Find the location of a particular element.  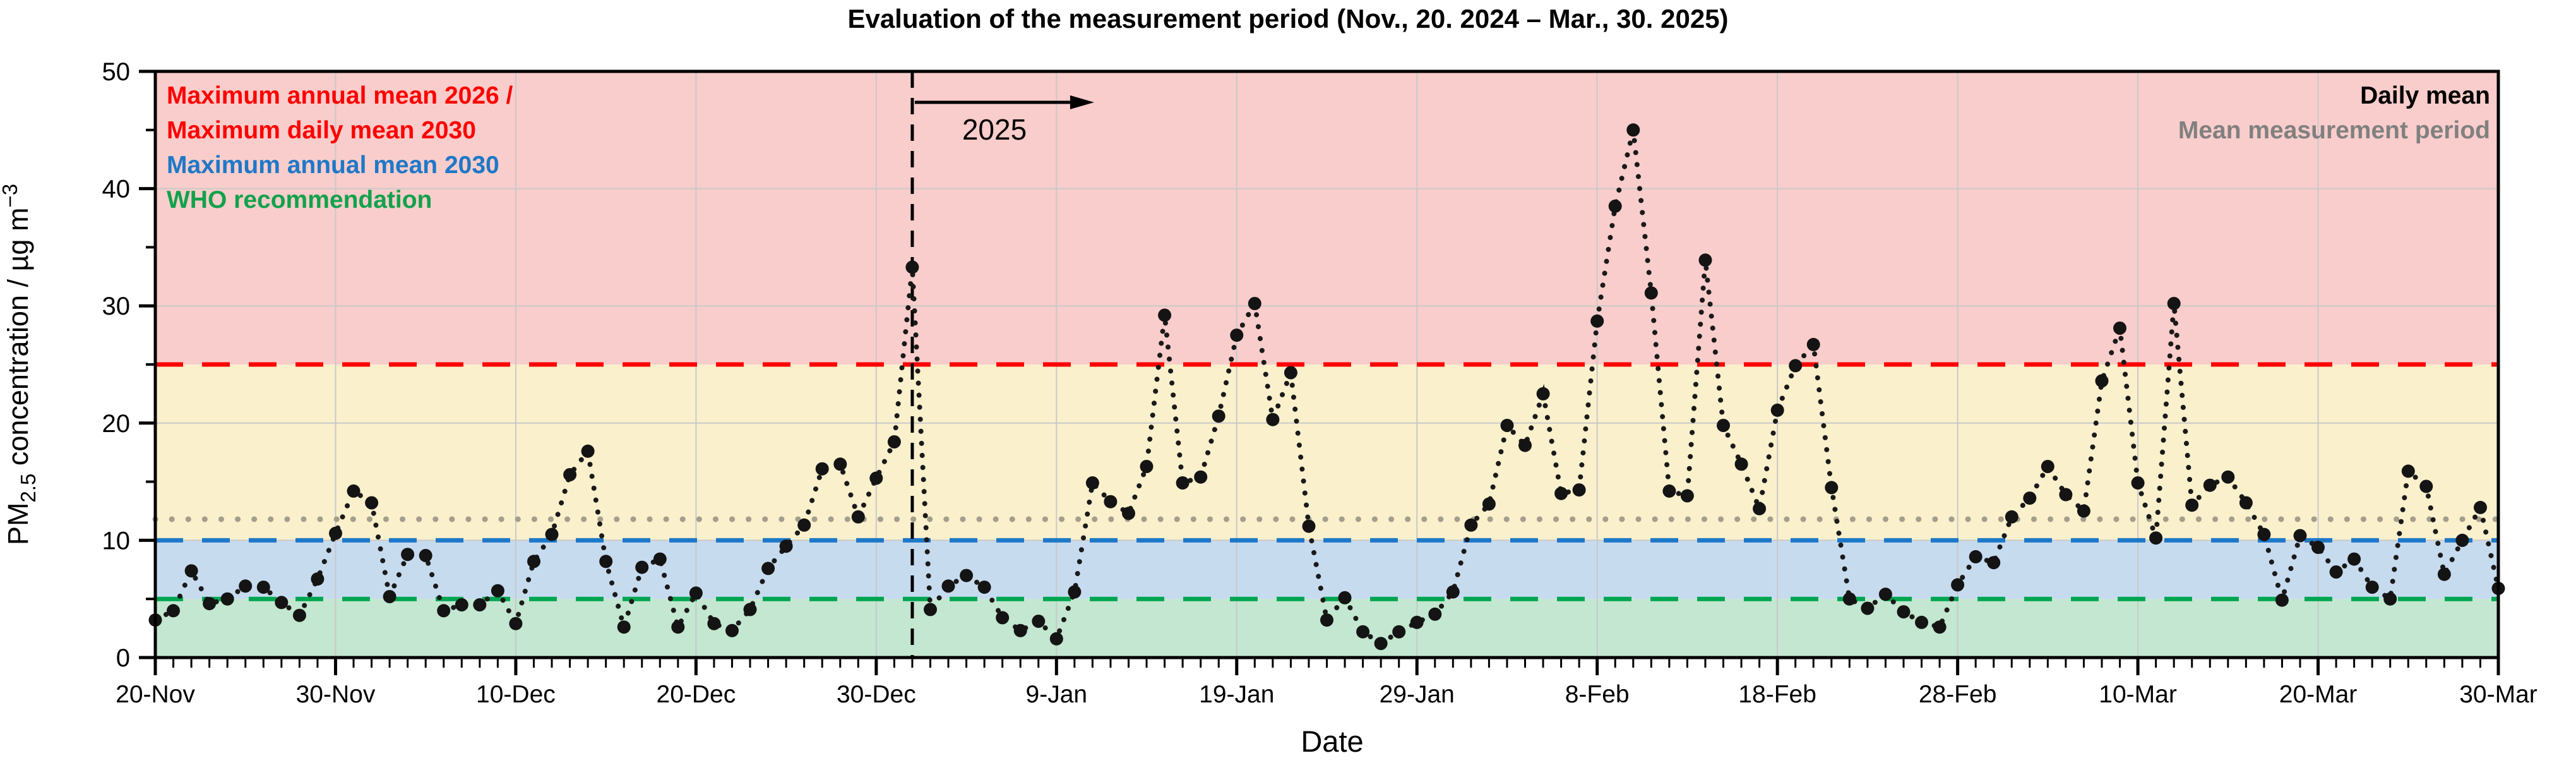

y-tick-label: 0 is located at coordinates (123, 658).